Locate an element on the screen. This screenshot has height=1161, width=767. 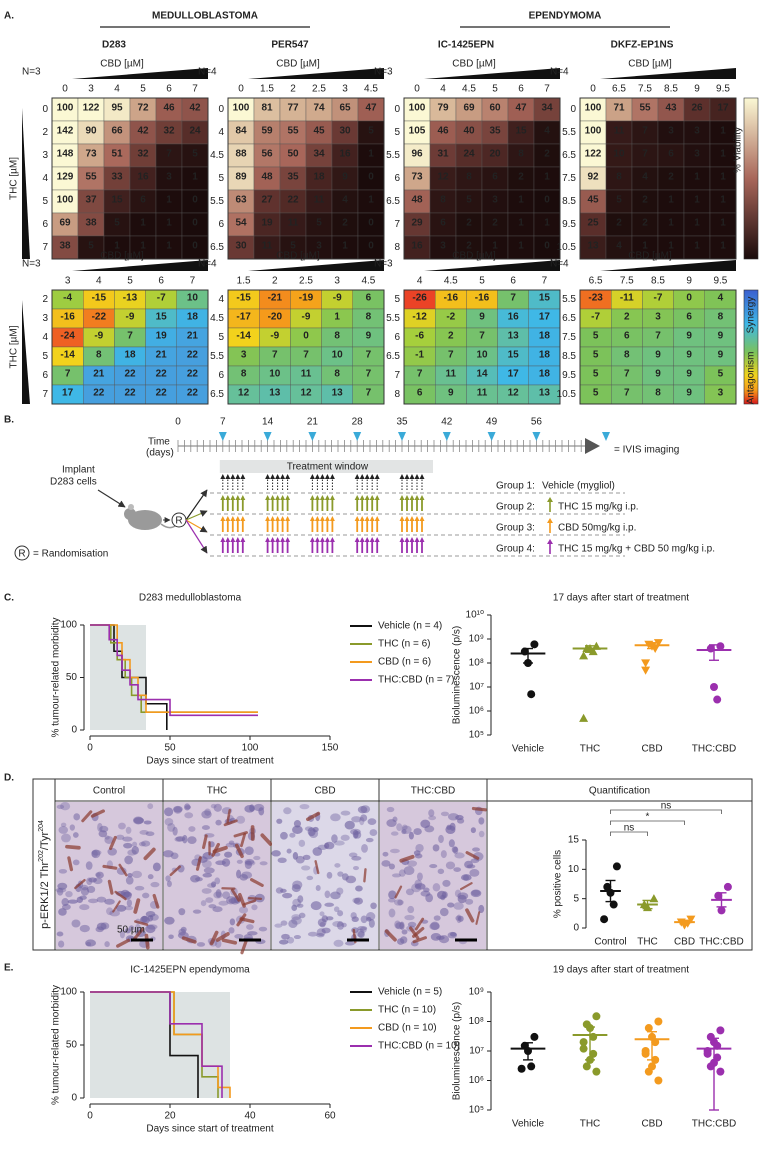
cbd-tick: 9 is located at coordinates (697, 89).